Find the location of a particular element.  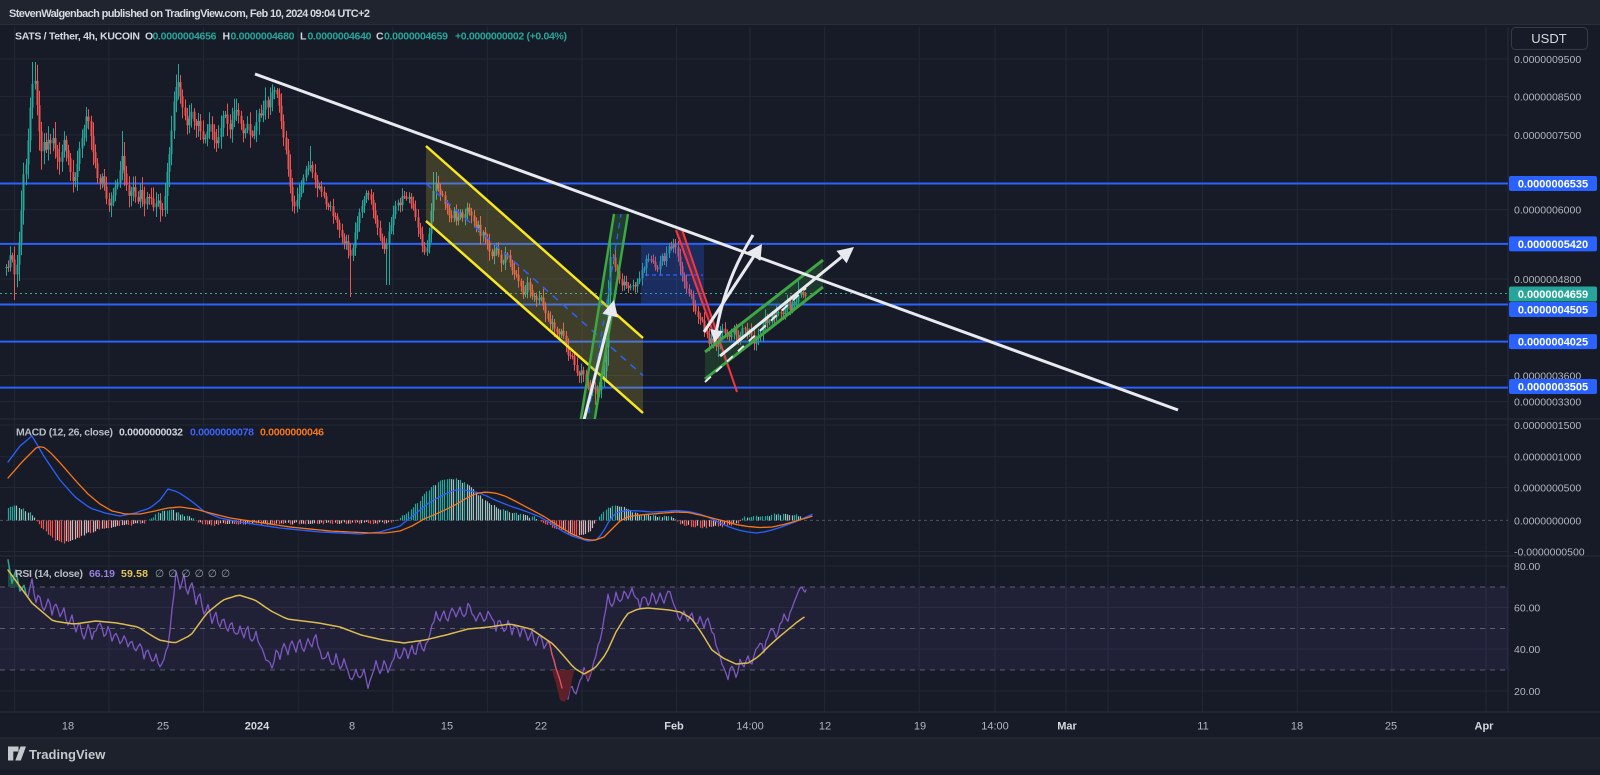

svg-text: 0.0000004680 is located at coordinates (263, 37).